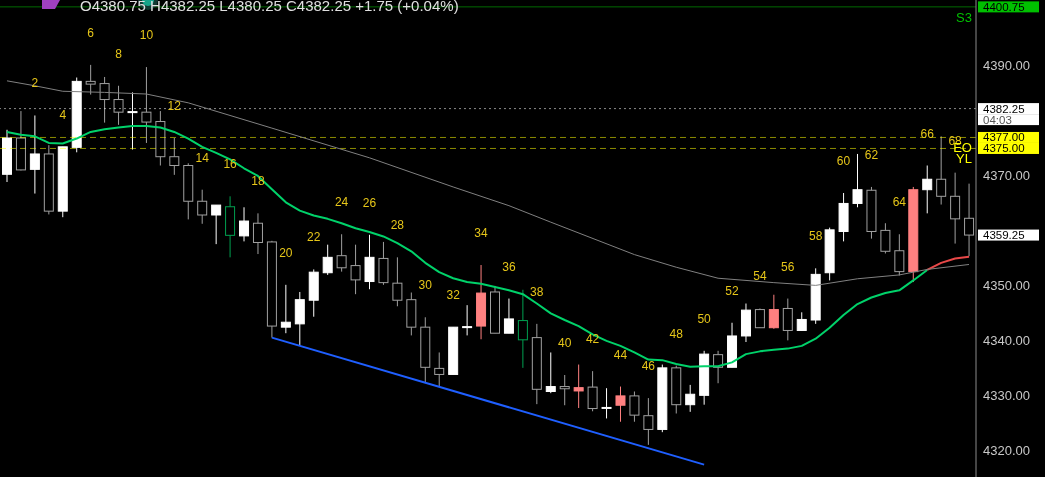 The width and height of the screenshot is (1045, 477). I want to click on x-tick-label: 44, so click(620, 354).